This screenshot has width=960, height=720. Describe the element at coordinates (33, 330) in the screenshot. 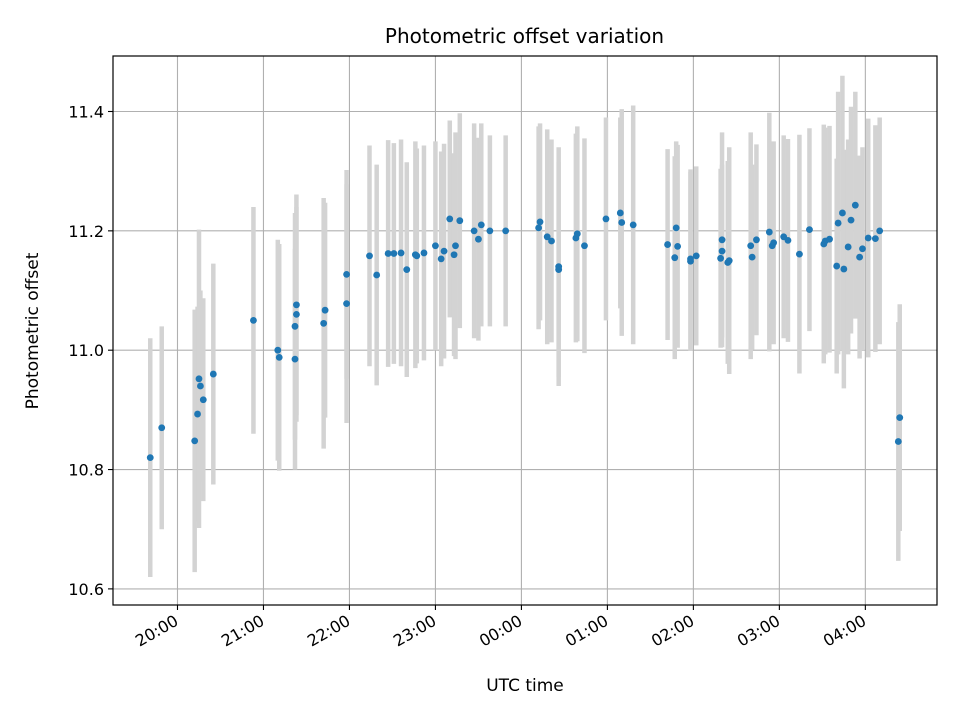

I see `y-axis-title: Photometric offset` at that location.